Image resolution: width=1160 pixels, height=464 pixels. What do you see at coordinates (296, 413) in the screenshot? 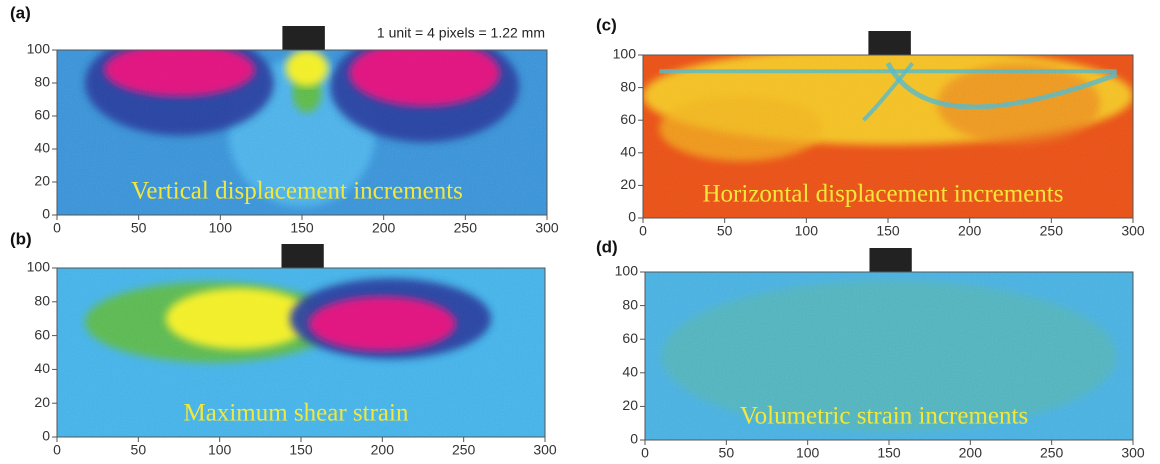
I see `annotation: Maximum shear strain` at bounding box center [296, 413].